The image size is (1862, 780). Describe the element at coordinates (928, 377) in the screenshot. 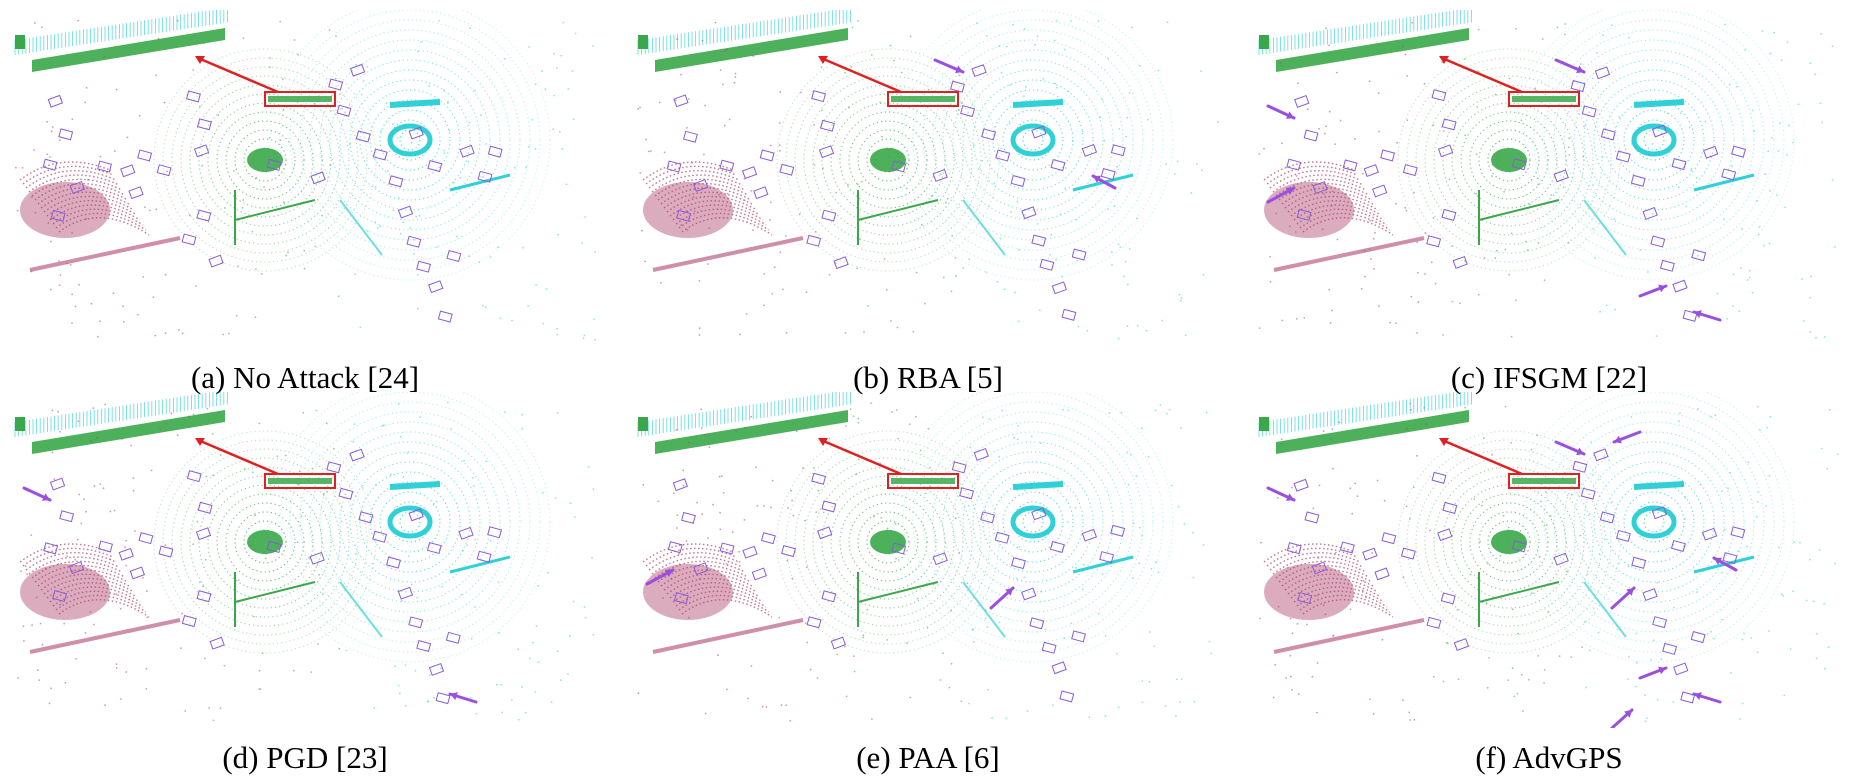

I see `caption-b: (b) RBA [5]` at that location.